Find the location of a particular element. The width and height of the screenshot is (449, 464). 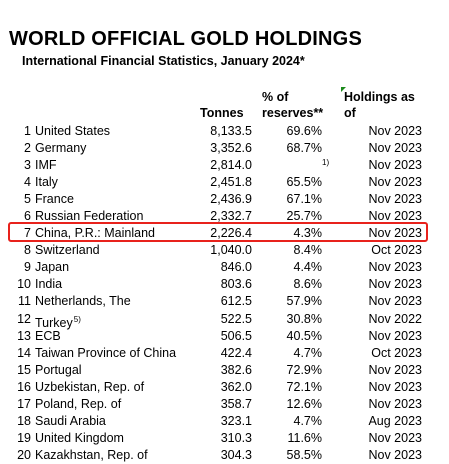

row-percent-reserves: 40.5% is located at coordinates (304, 335).